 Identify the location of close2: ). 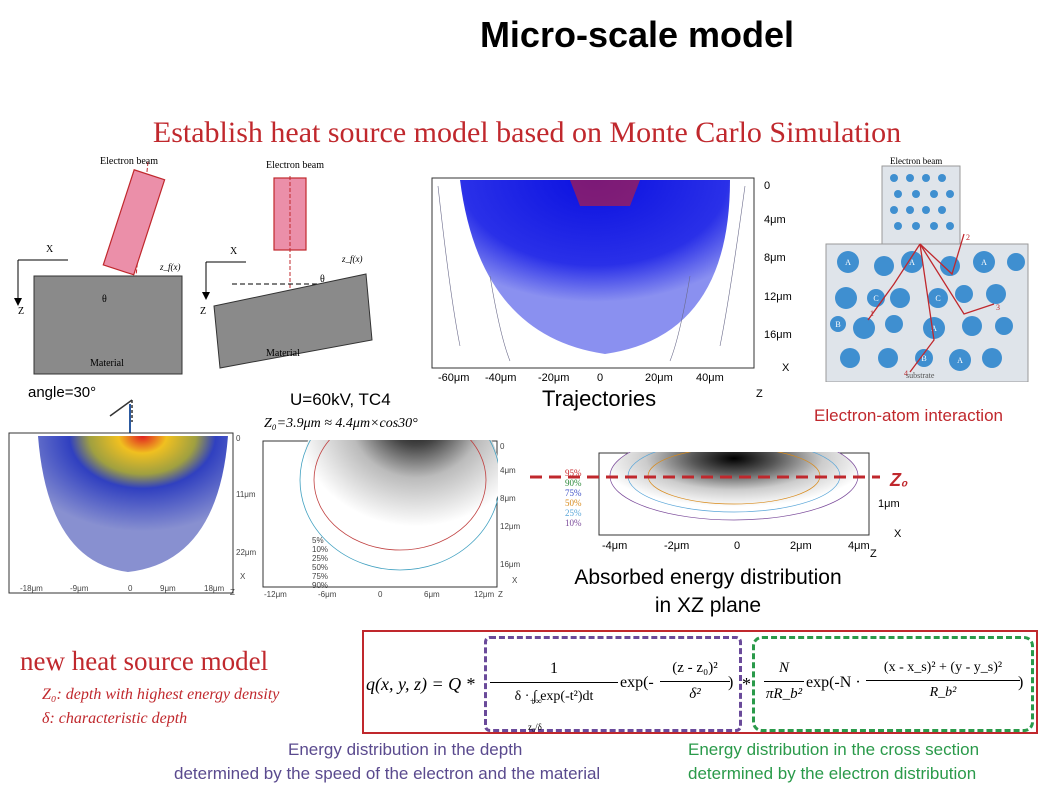
(1021, 682).